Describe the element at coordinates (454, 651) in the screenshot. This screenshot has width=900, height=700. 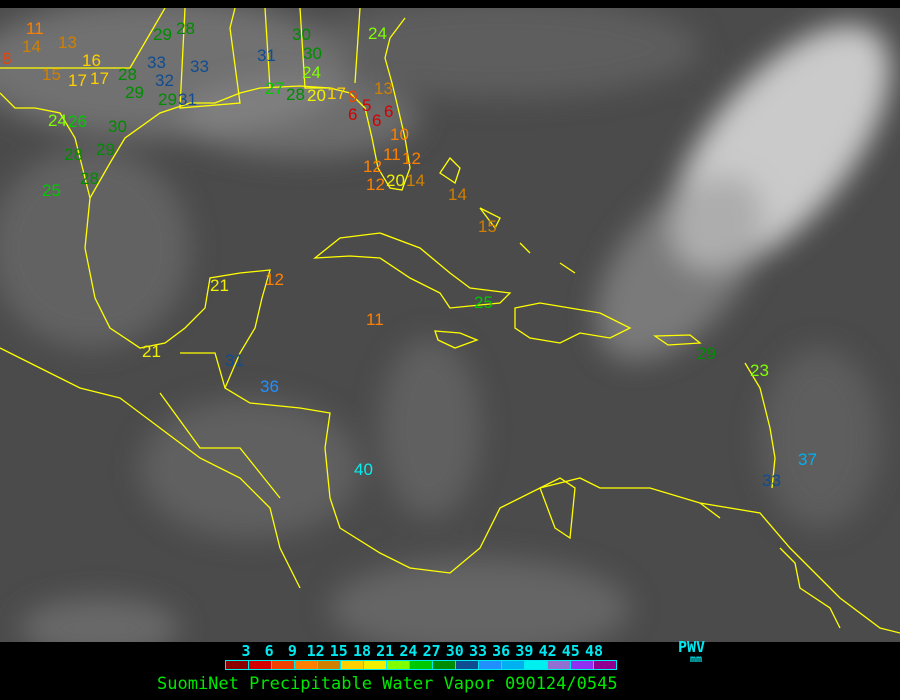
I see `legend-tick: 30` at that location.